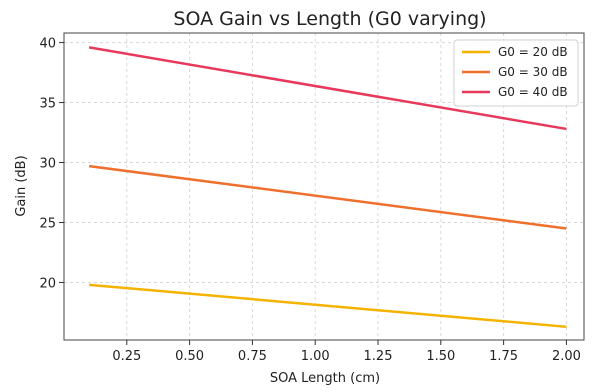 The width and height of the screenshot is (592, 392). I want to click on x-tick-label: 0.75, so click(252, 356).